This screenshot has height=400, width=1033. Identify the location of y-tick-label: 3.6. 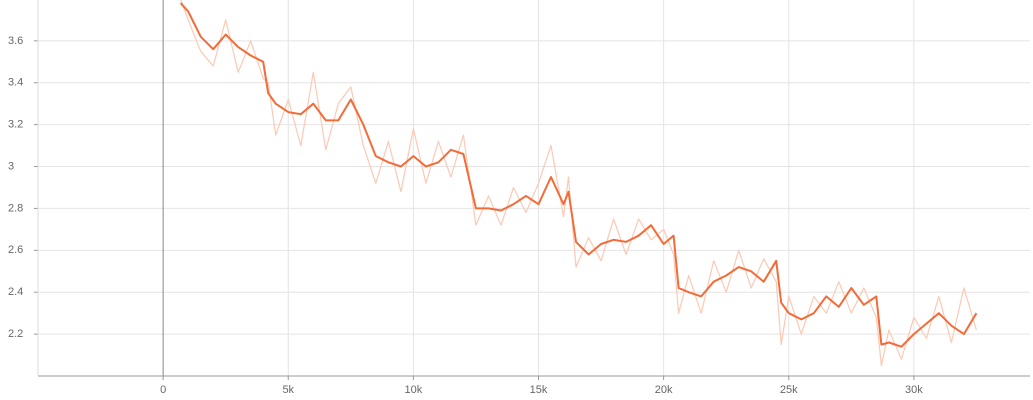
(15, 41).